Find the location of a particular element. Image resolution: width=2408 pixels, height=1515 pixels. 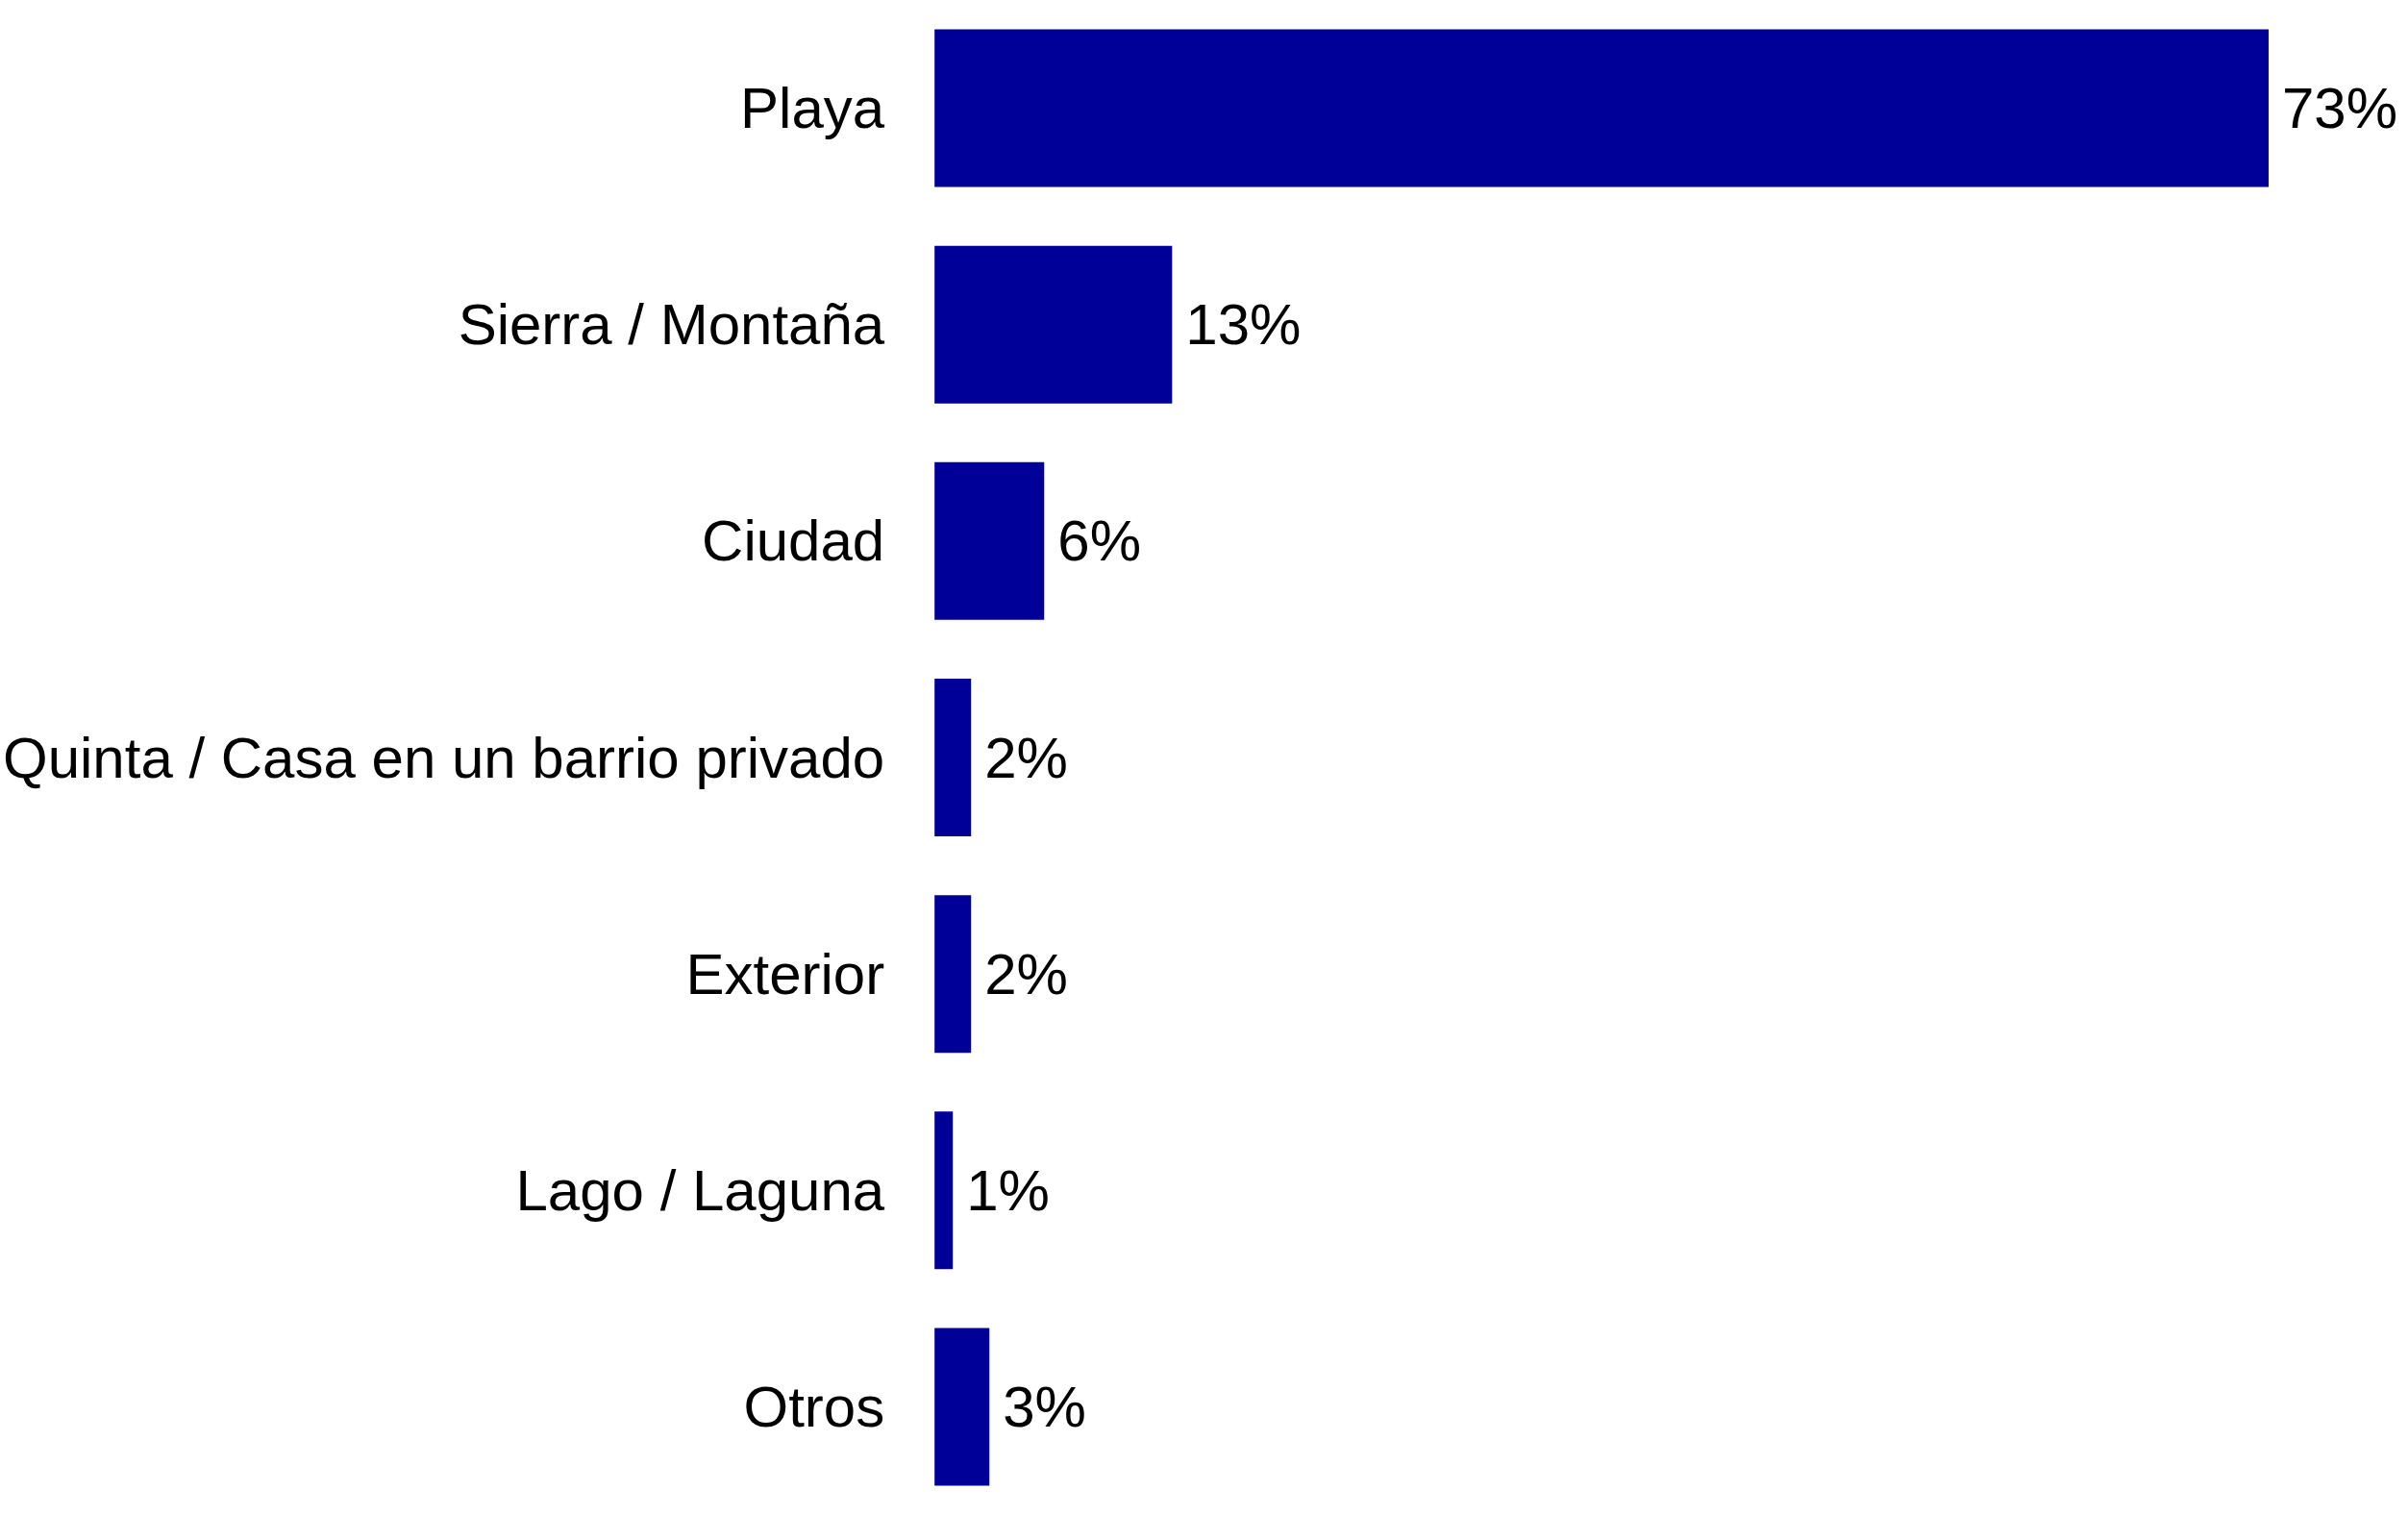

data-label: 13% is located at coordinates (1243, 325).